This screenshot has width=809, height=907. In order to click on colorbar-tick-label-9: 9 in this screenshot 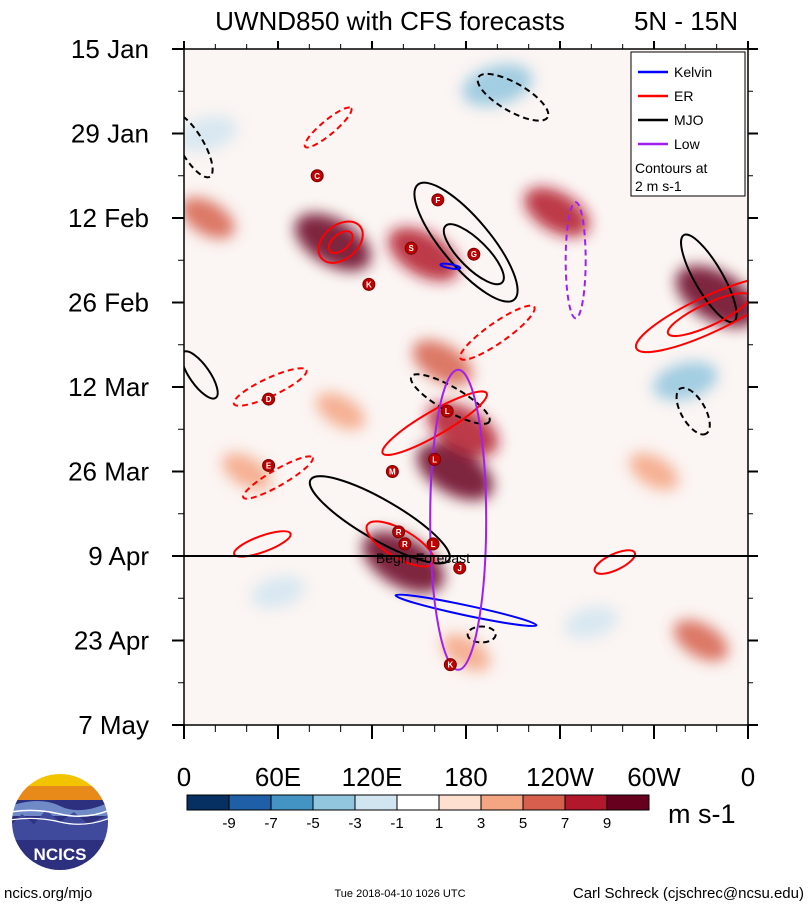, I will do `click(607, 823)`.